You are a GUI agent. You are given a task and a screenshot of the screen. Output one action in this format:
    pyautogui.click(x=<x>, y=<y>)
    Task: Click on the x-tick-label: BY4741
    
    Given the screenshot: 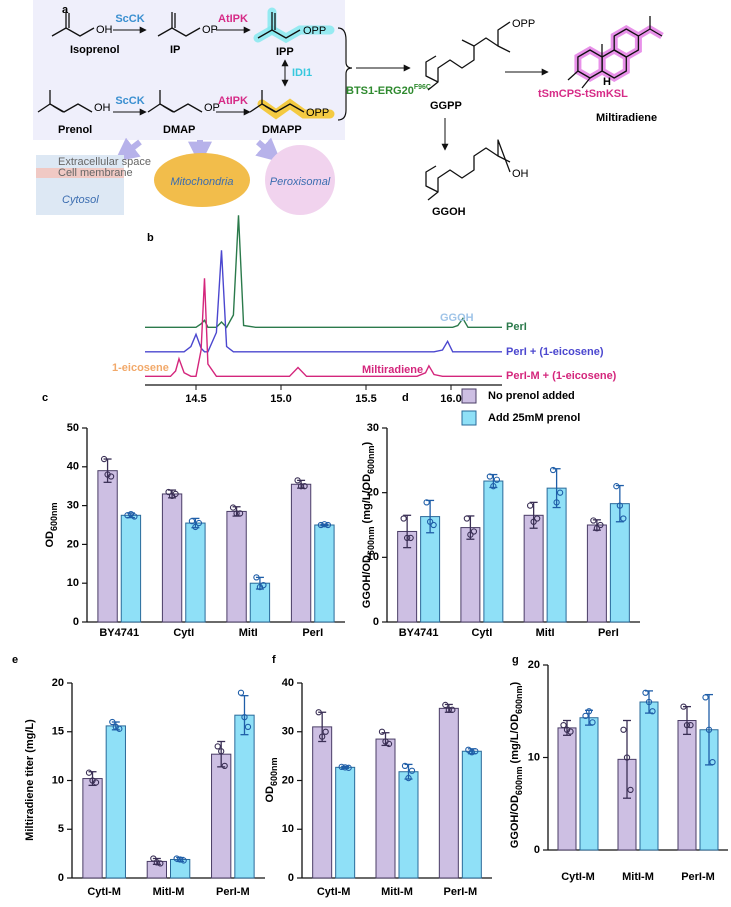 What is the action you would take?
    pyautogui.click(x=119, y=633)
    